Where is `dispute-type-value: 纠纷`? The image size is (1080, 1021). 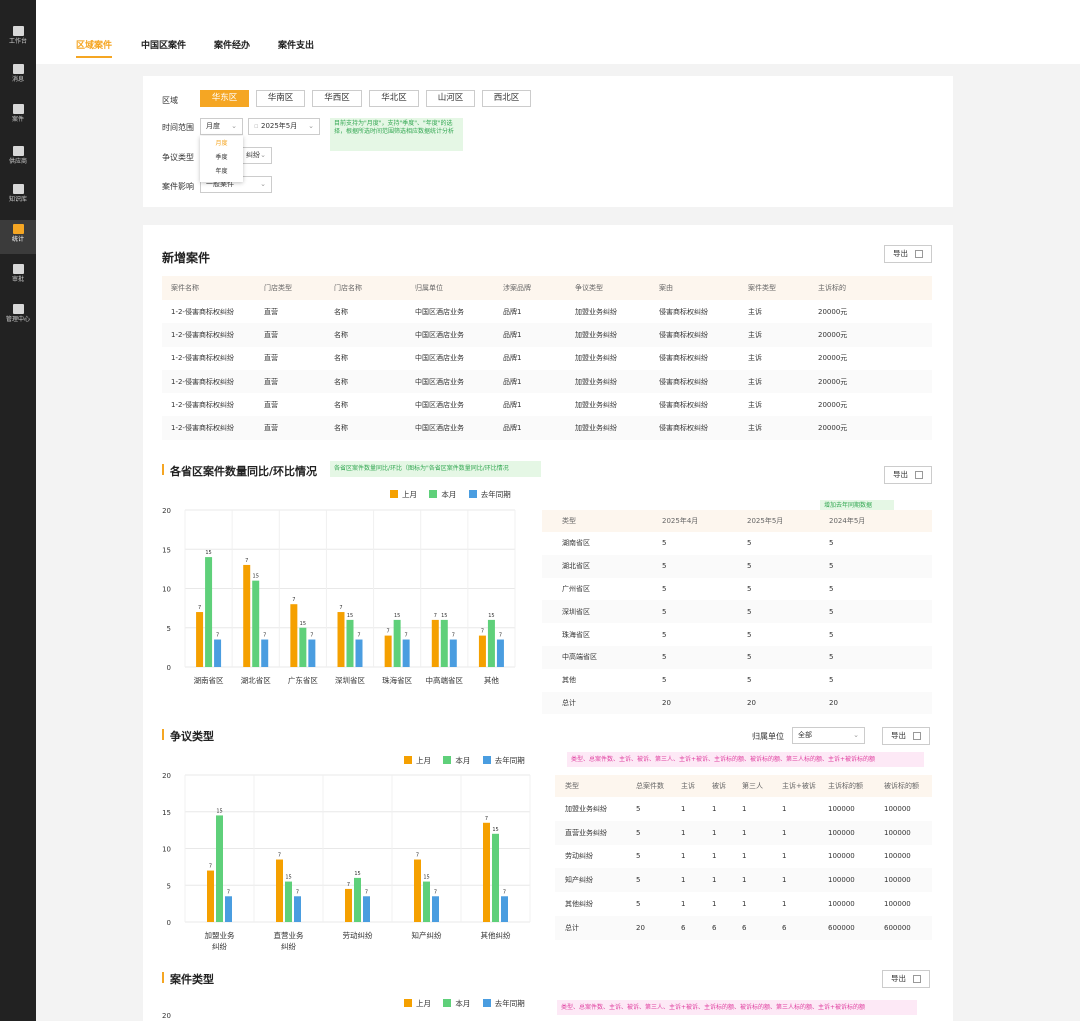
dispute-type-value: 纠纷 is located at coordinates (253, 155).